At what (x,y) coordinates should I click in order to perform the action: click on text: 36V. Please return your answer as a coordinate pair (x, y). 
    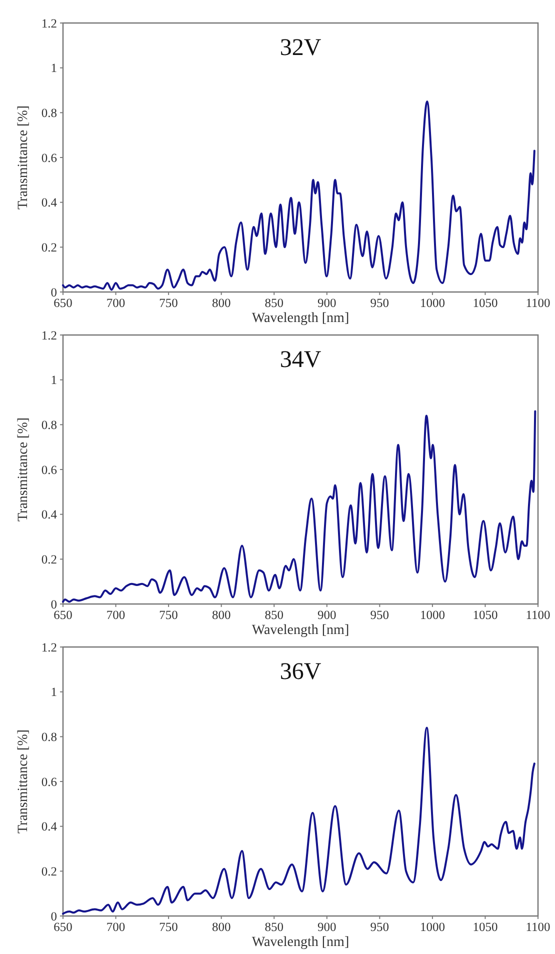
    Looking at the image, I should click on (301, 672).